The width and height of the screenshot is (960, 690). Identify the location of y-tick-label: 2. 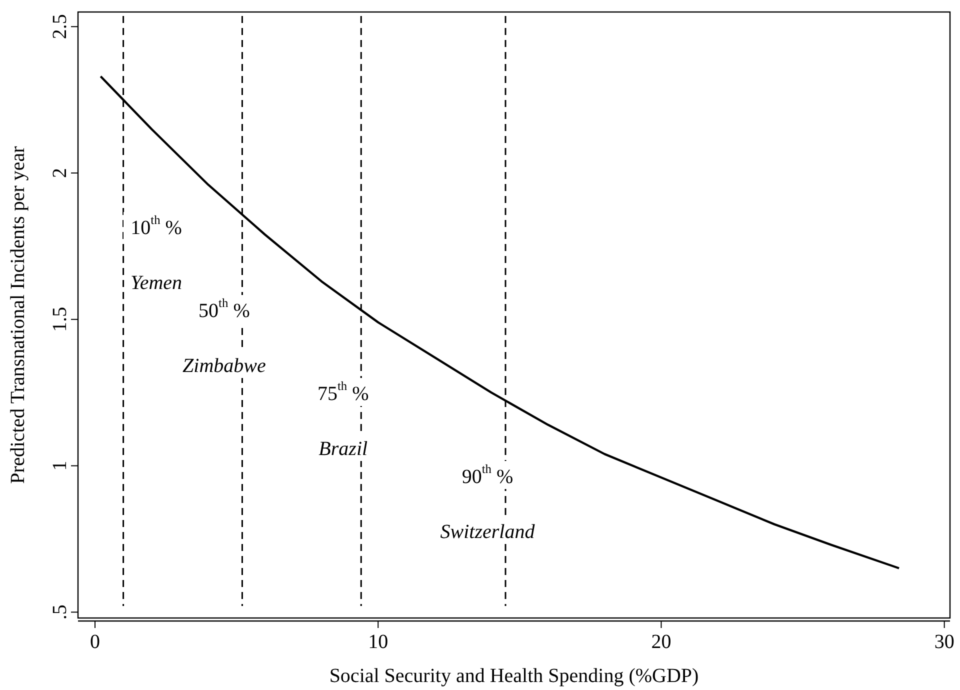
(60, 173).